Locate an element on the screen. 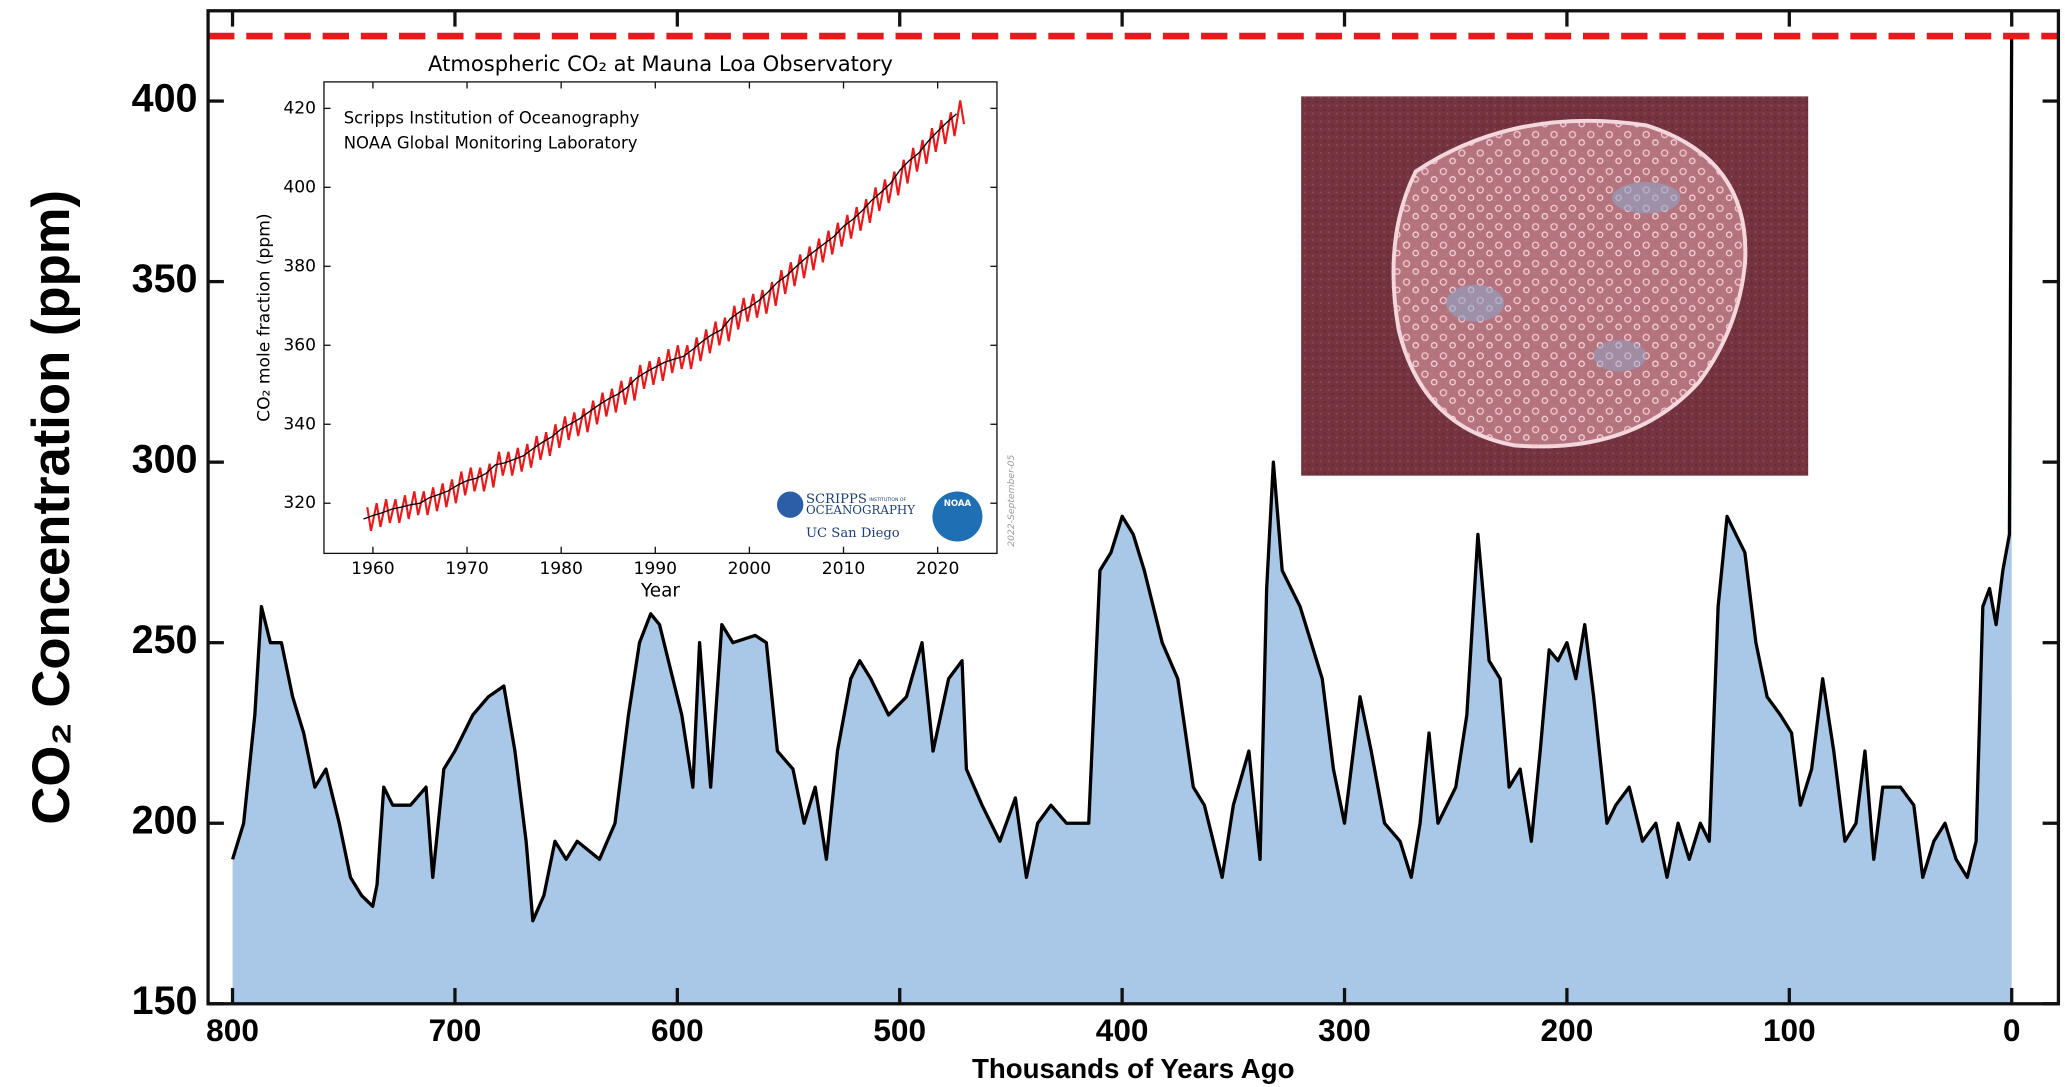 Image resolution: width=2065 pixels, height=1087 pixels. x-tick-label: 2010 is located at coordinates (844, 569).